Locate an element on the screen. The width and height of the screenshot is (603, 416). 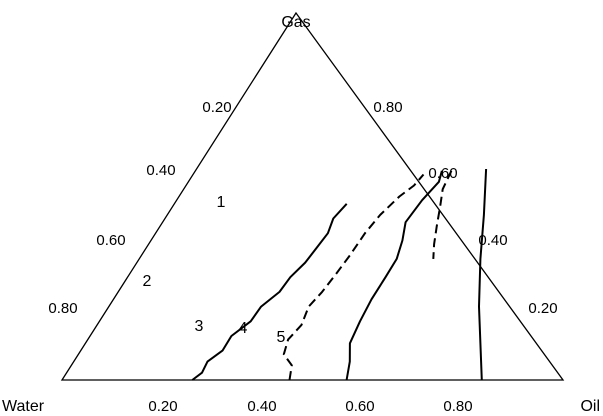
vertex-label-right: Oil is located at coordinates (590, 406).